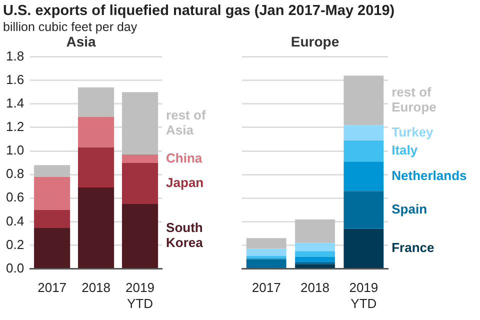 This screenshot has width=480, height=320. I want to click on series-label: Italy, so click(405, 150).